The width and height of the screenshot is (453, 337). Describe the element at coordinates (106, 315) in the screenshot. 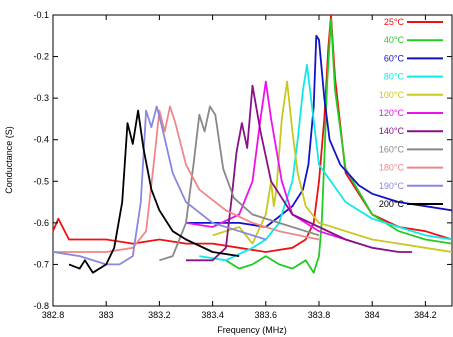

I see `x-tick-label: 383` at that location.